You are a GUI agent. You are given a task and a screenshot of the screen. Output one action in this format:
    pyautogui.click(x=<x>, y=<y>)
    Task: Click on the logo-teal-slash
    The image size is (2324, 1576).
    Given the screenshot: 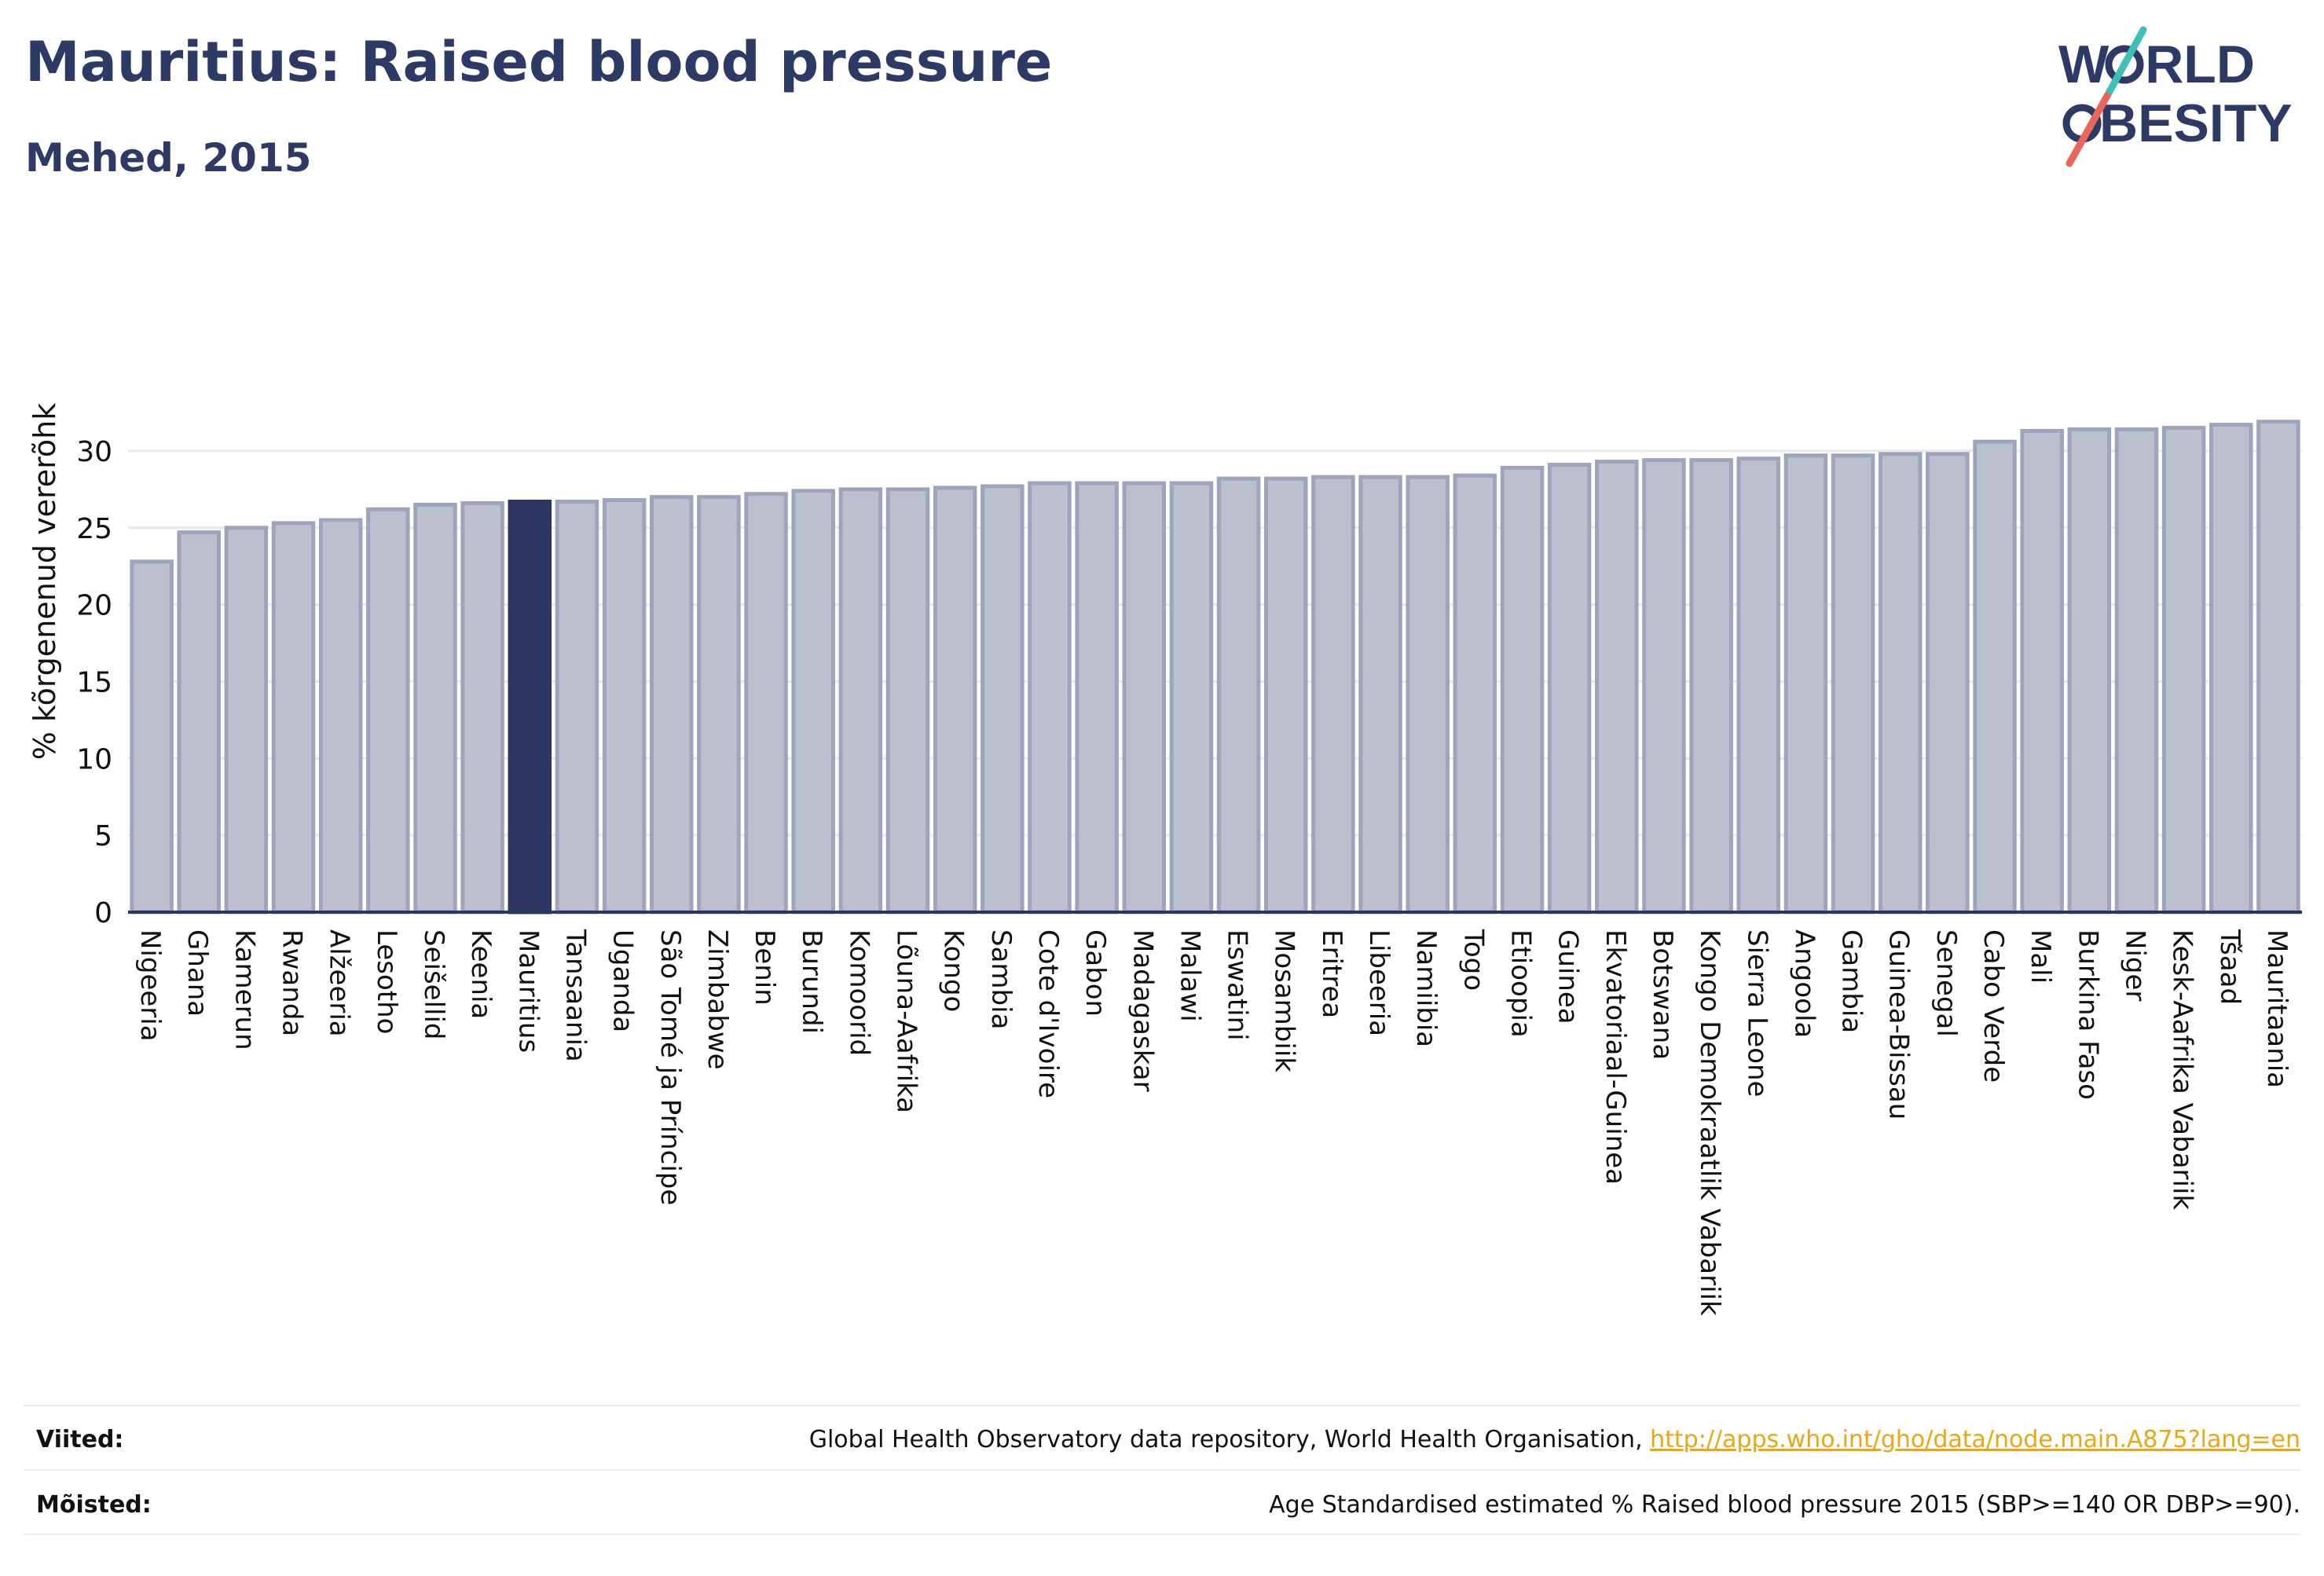 What is the action you would take?
    pyautogui.click(x=2125, y=63)
    